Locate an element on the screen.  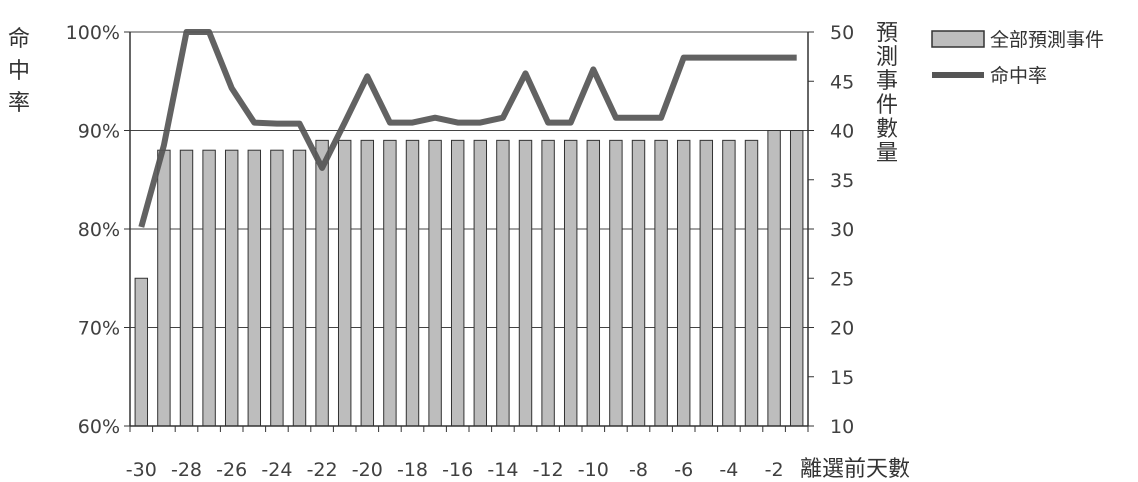
x-tick-label: -4 is located at coordinates (728, 470).